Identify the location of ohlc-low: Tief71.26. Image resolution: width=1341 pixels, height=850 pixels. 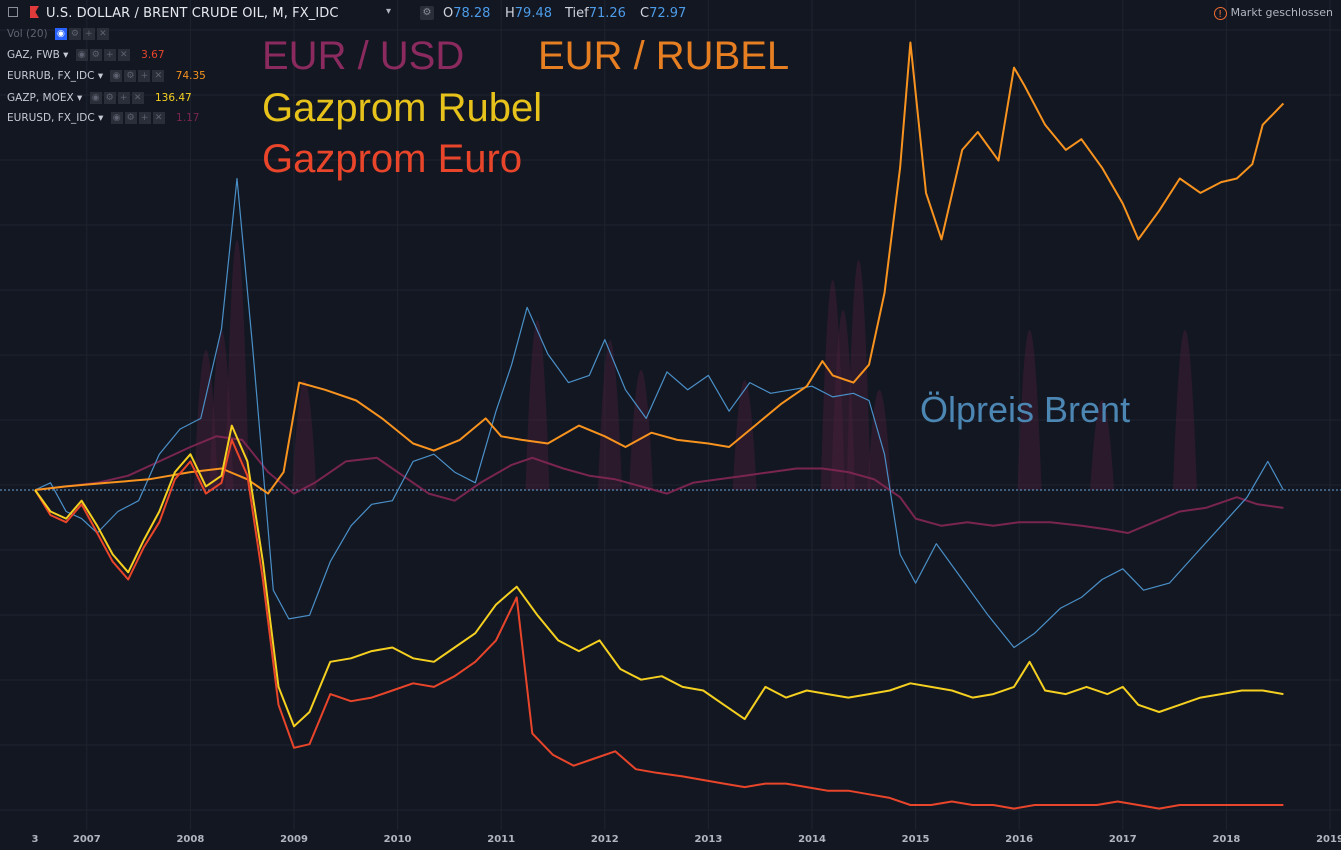
(595, 13).